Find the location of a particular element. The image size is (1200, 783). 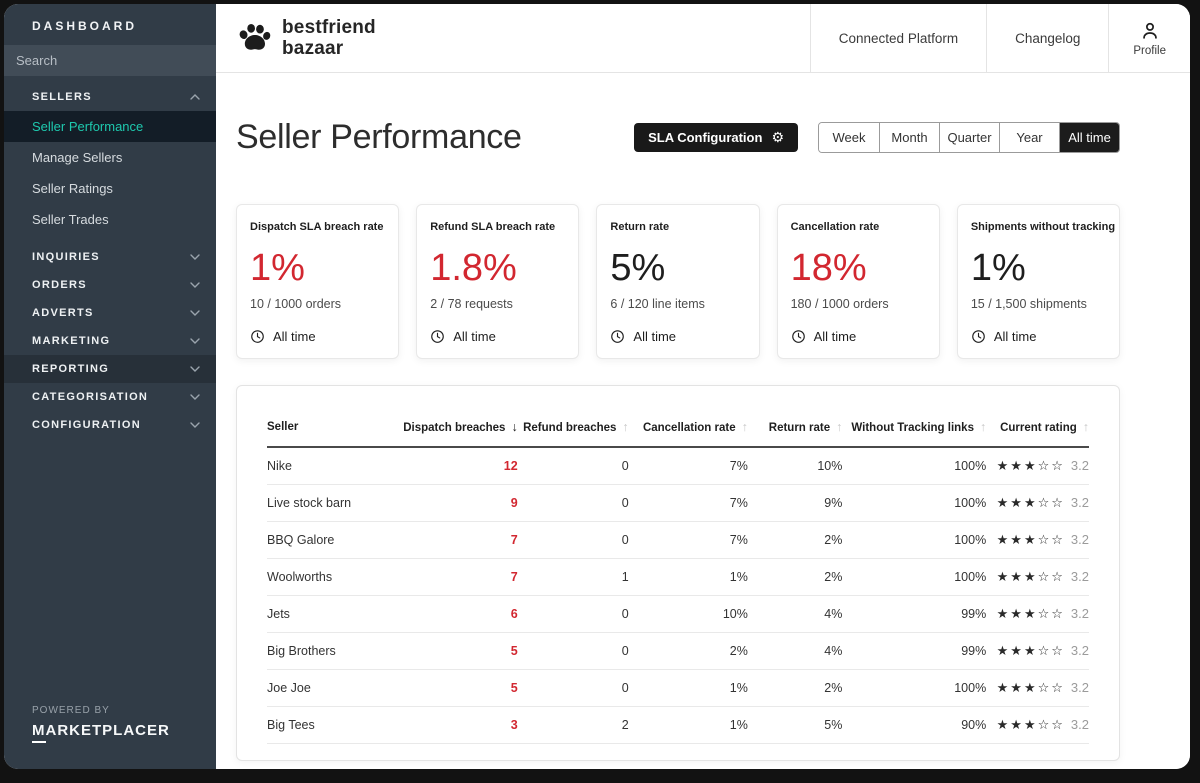

sla-configuration-button: SLA Configuration ⚙ is located at coordinates (716, 137).